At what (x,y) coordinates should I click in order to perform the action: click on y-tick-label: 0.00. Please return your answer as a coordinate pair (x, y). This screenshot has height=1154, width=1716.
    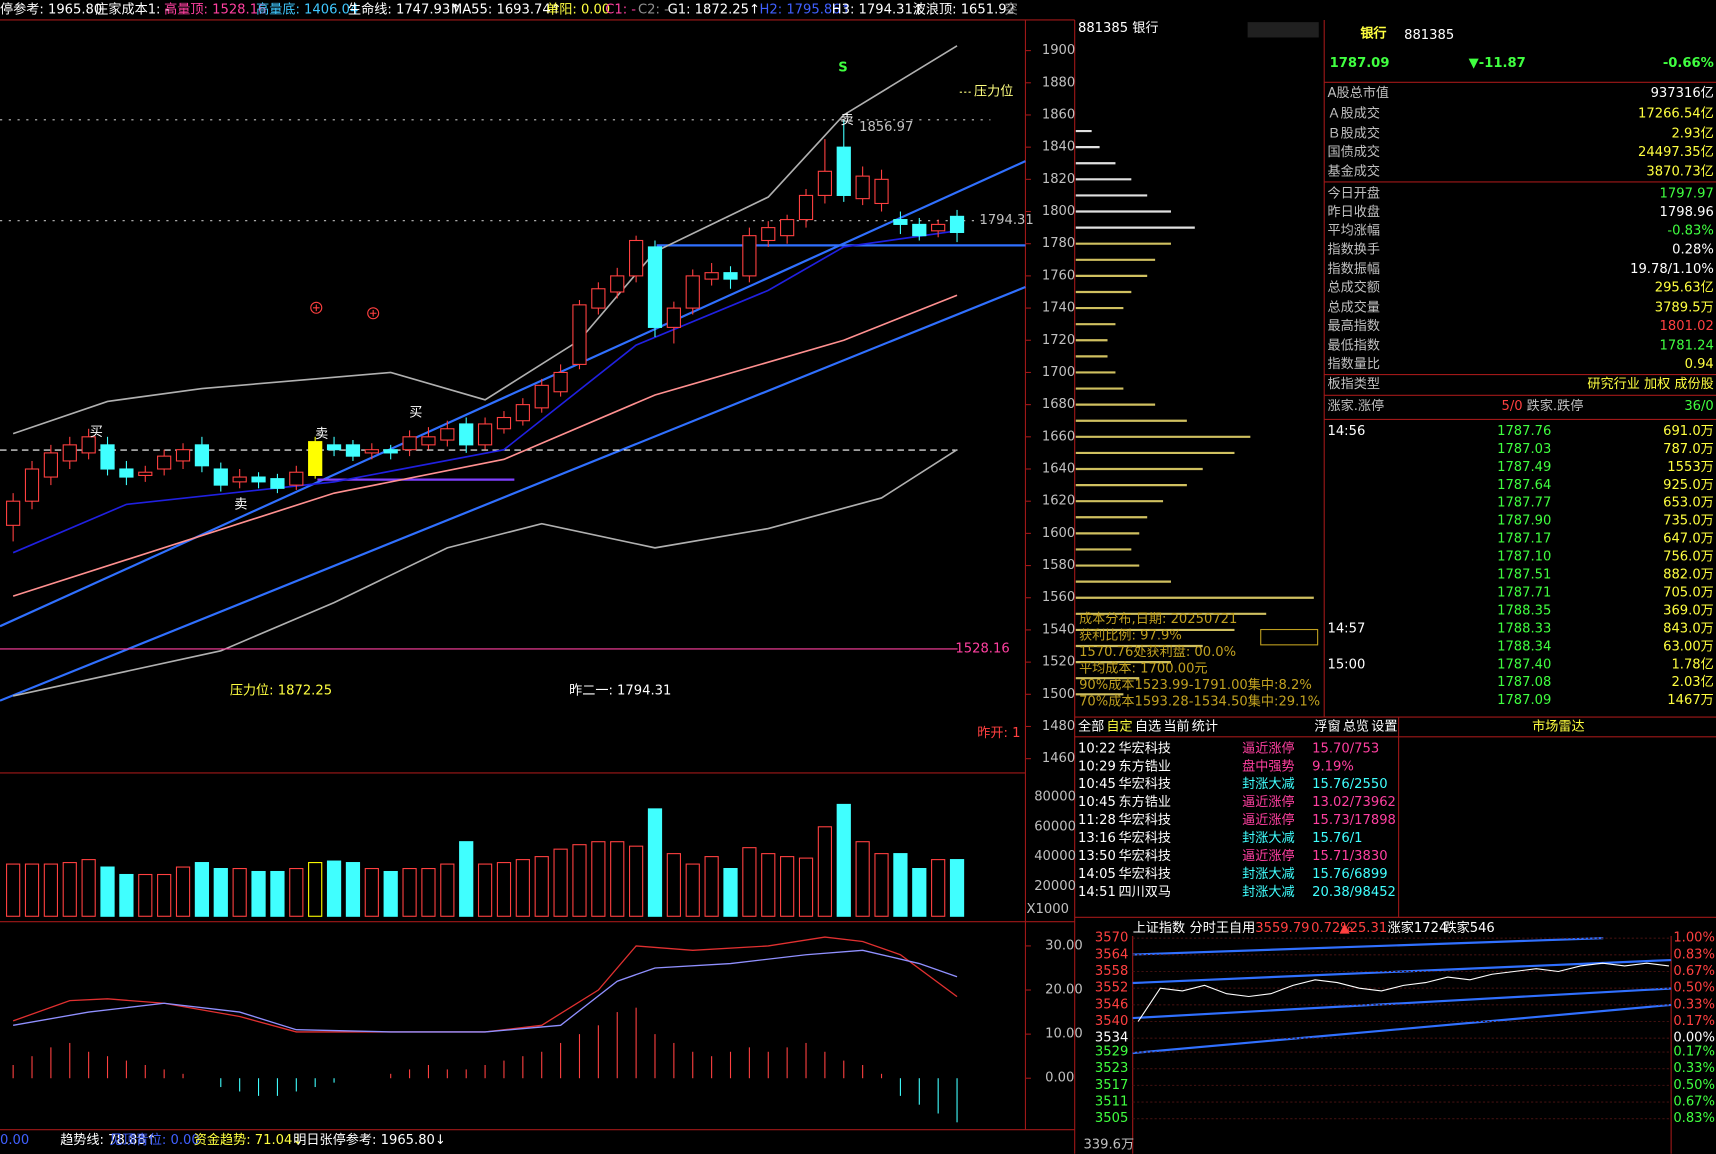
    Looking at the image, I should click on (1059, 1078).